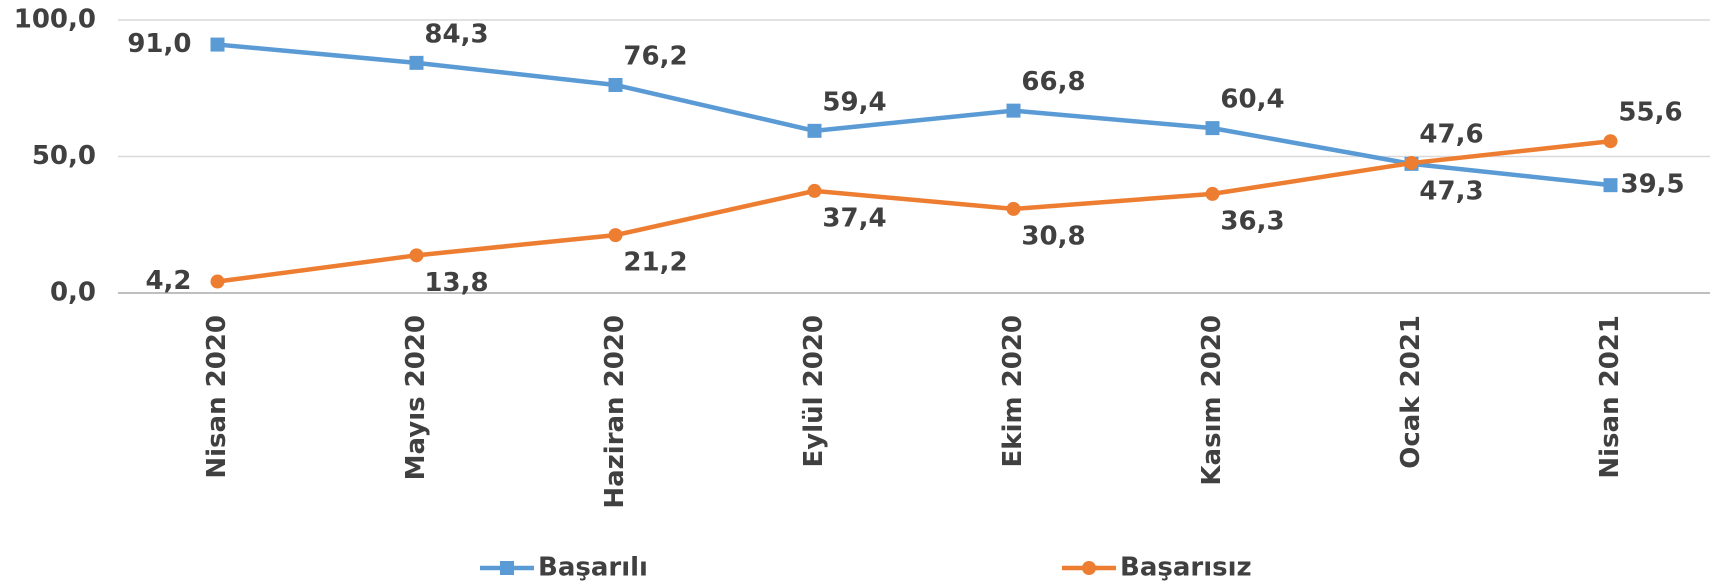 The width and height of the screenshot is (1717, 587). I want to click on data-label: 60,4, so click(1252, 100).